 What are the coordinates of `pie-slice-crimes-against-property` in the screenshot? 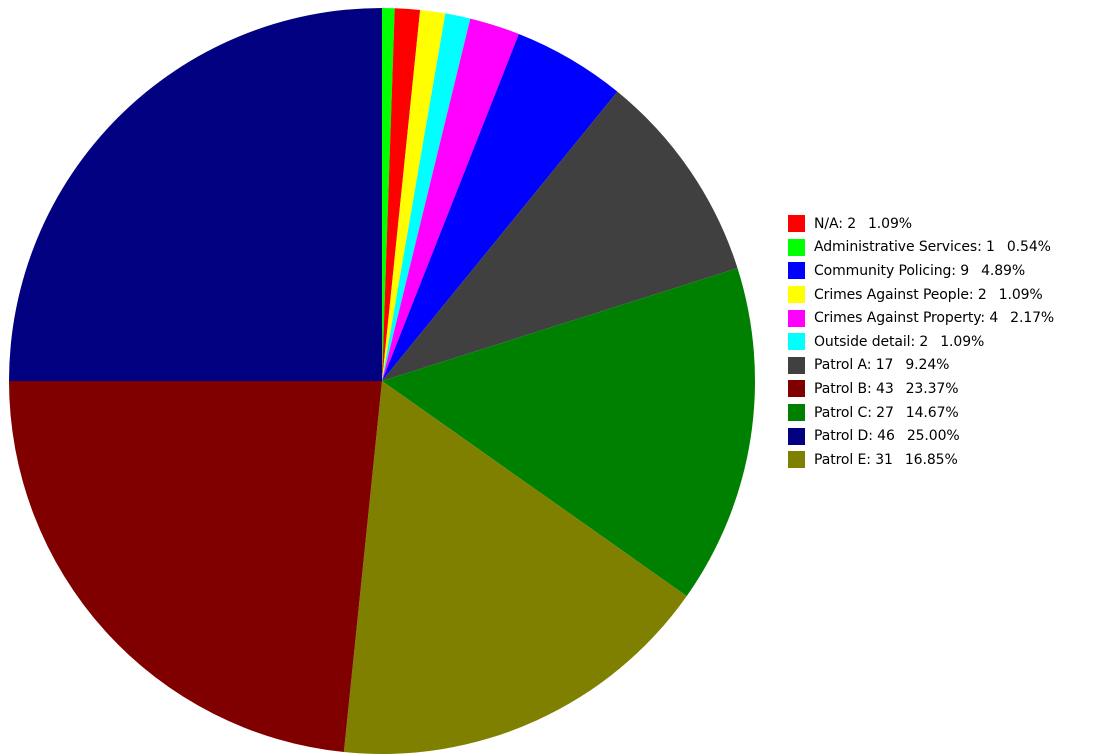 It's located at (450, 200).